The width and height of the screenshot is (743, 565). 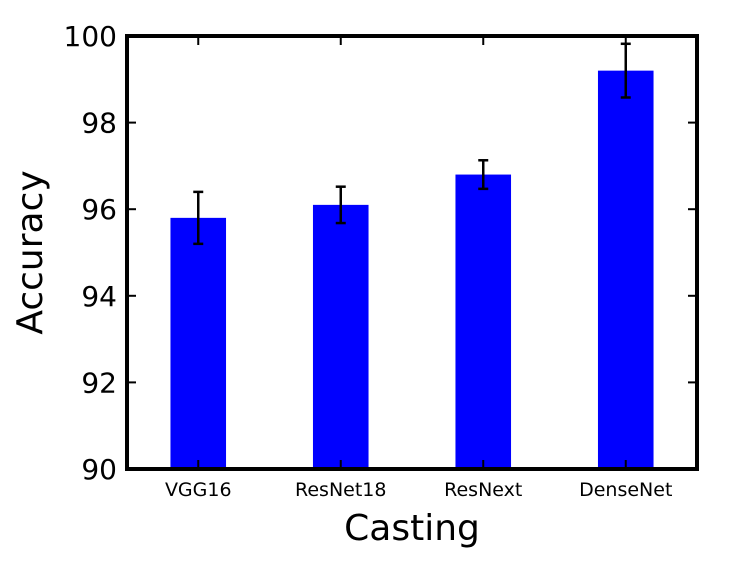 I want to click on y-tick-label: 96, so click(x=99, y=209).